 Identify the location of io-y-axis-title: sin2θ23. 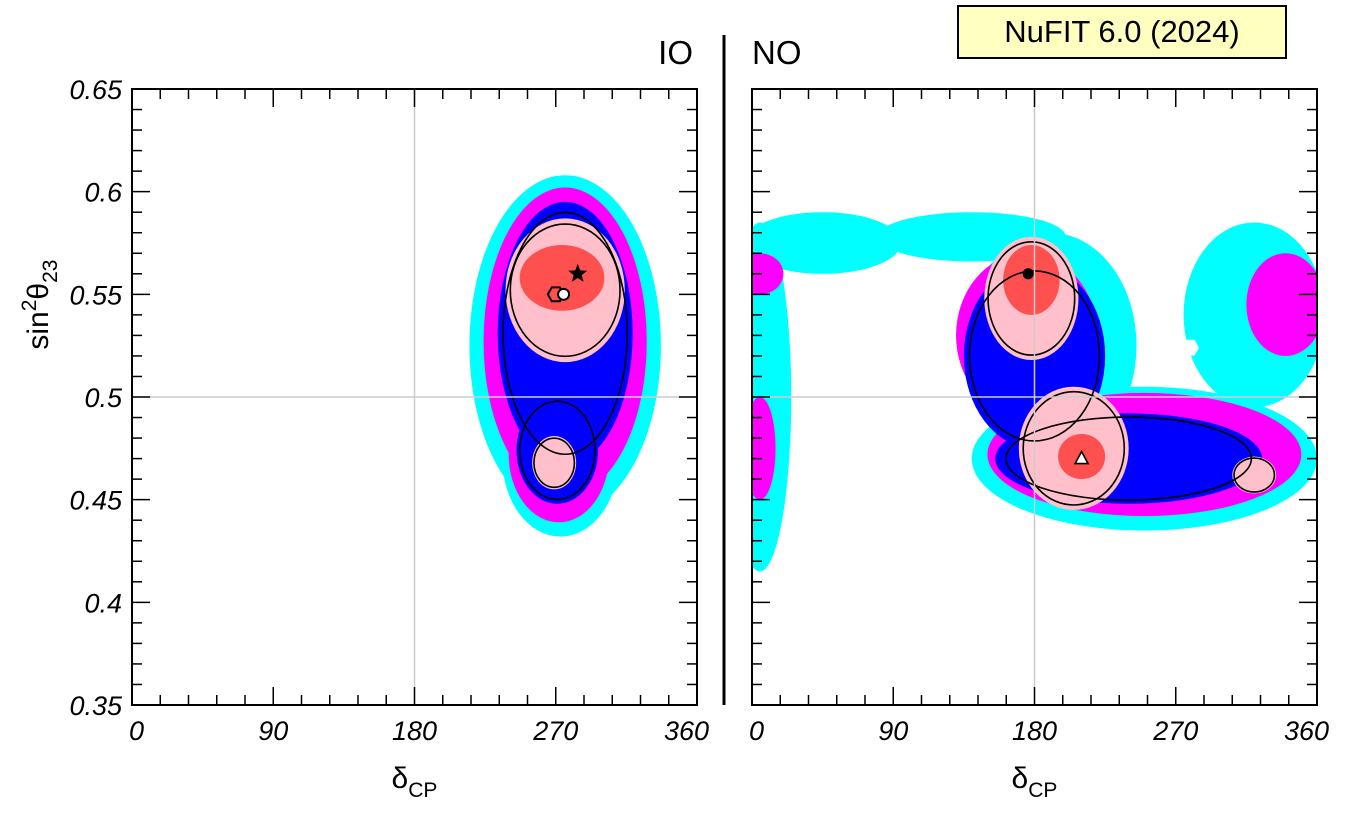
(40, 305).